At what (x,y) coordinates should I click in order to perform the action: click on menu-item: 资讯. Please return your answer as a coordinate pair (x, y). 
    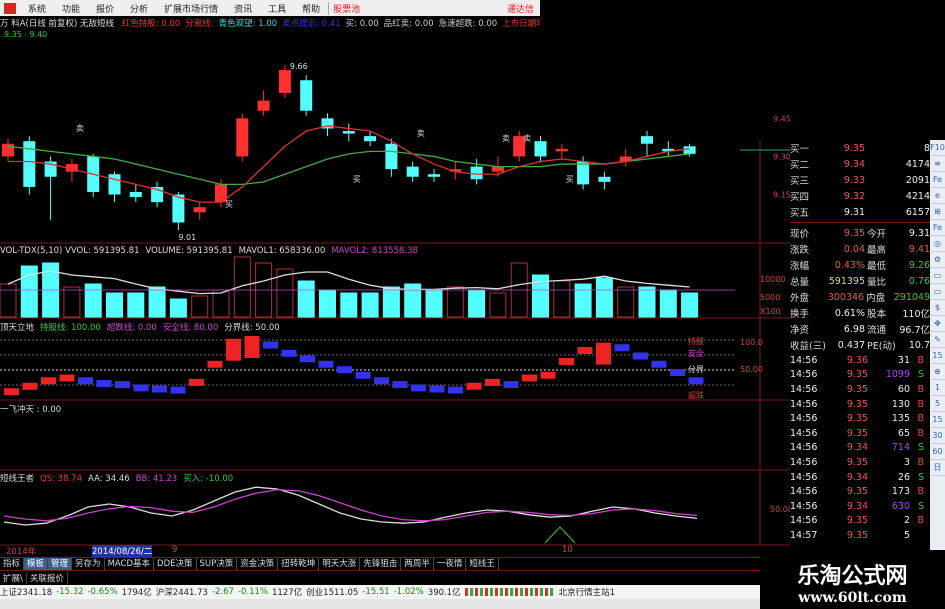
    Looking at the image, I should click on (243, 9).